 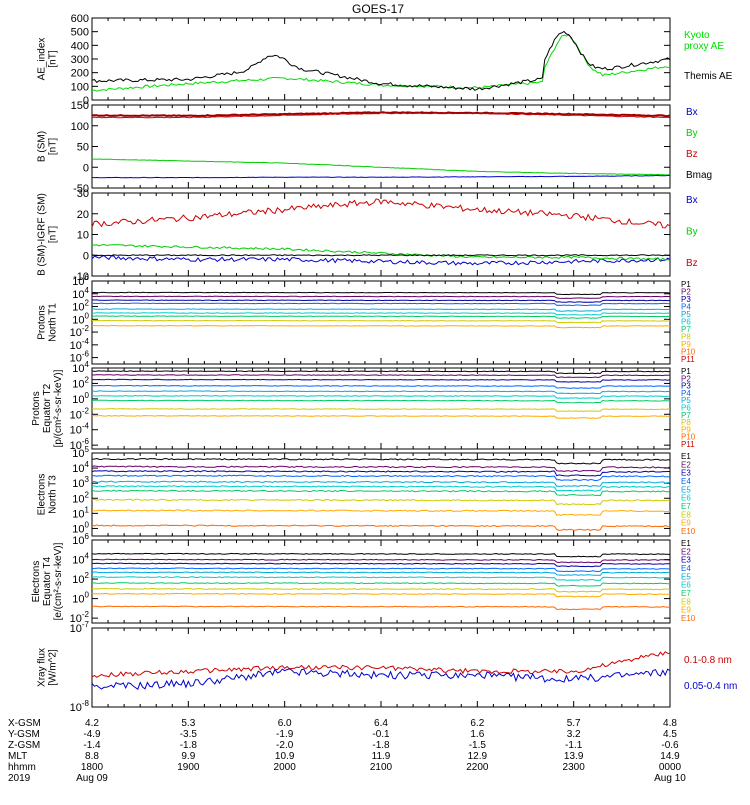 What do you see at coordinates (670, 723) in the screenshot?
I see `axis-row-value-0-6: 4.8` at bounding box center [670, 723].